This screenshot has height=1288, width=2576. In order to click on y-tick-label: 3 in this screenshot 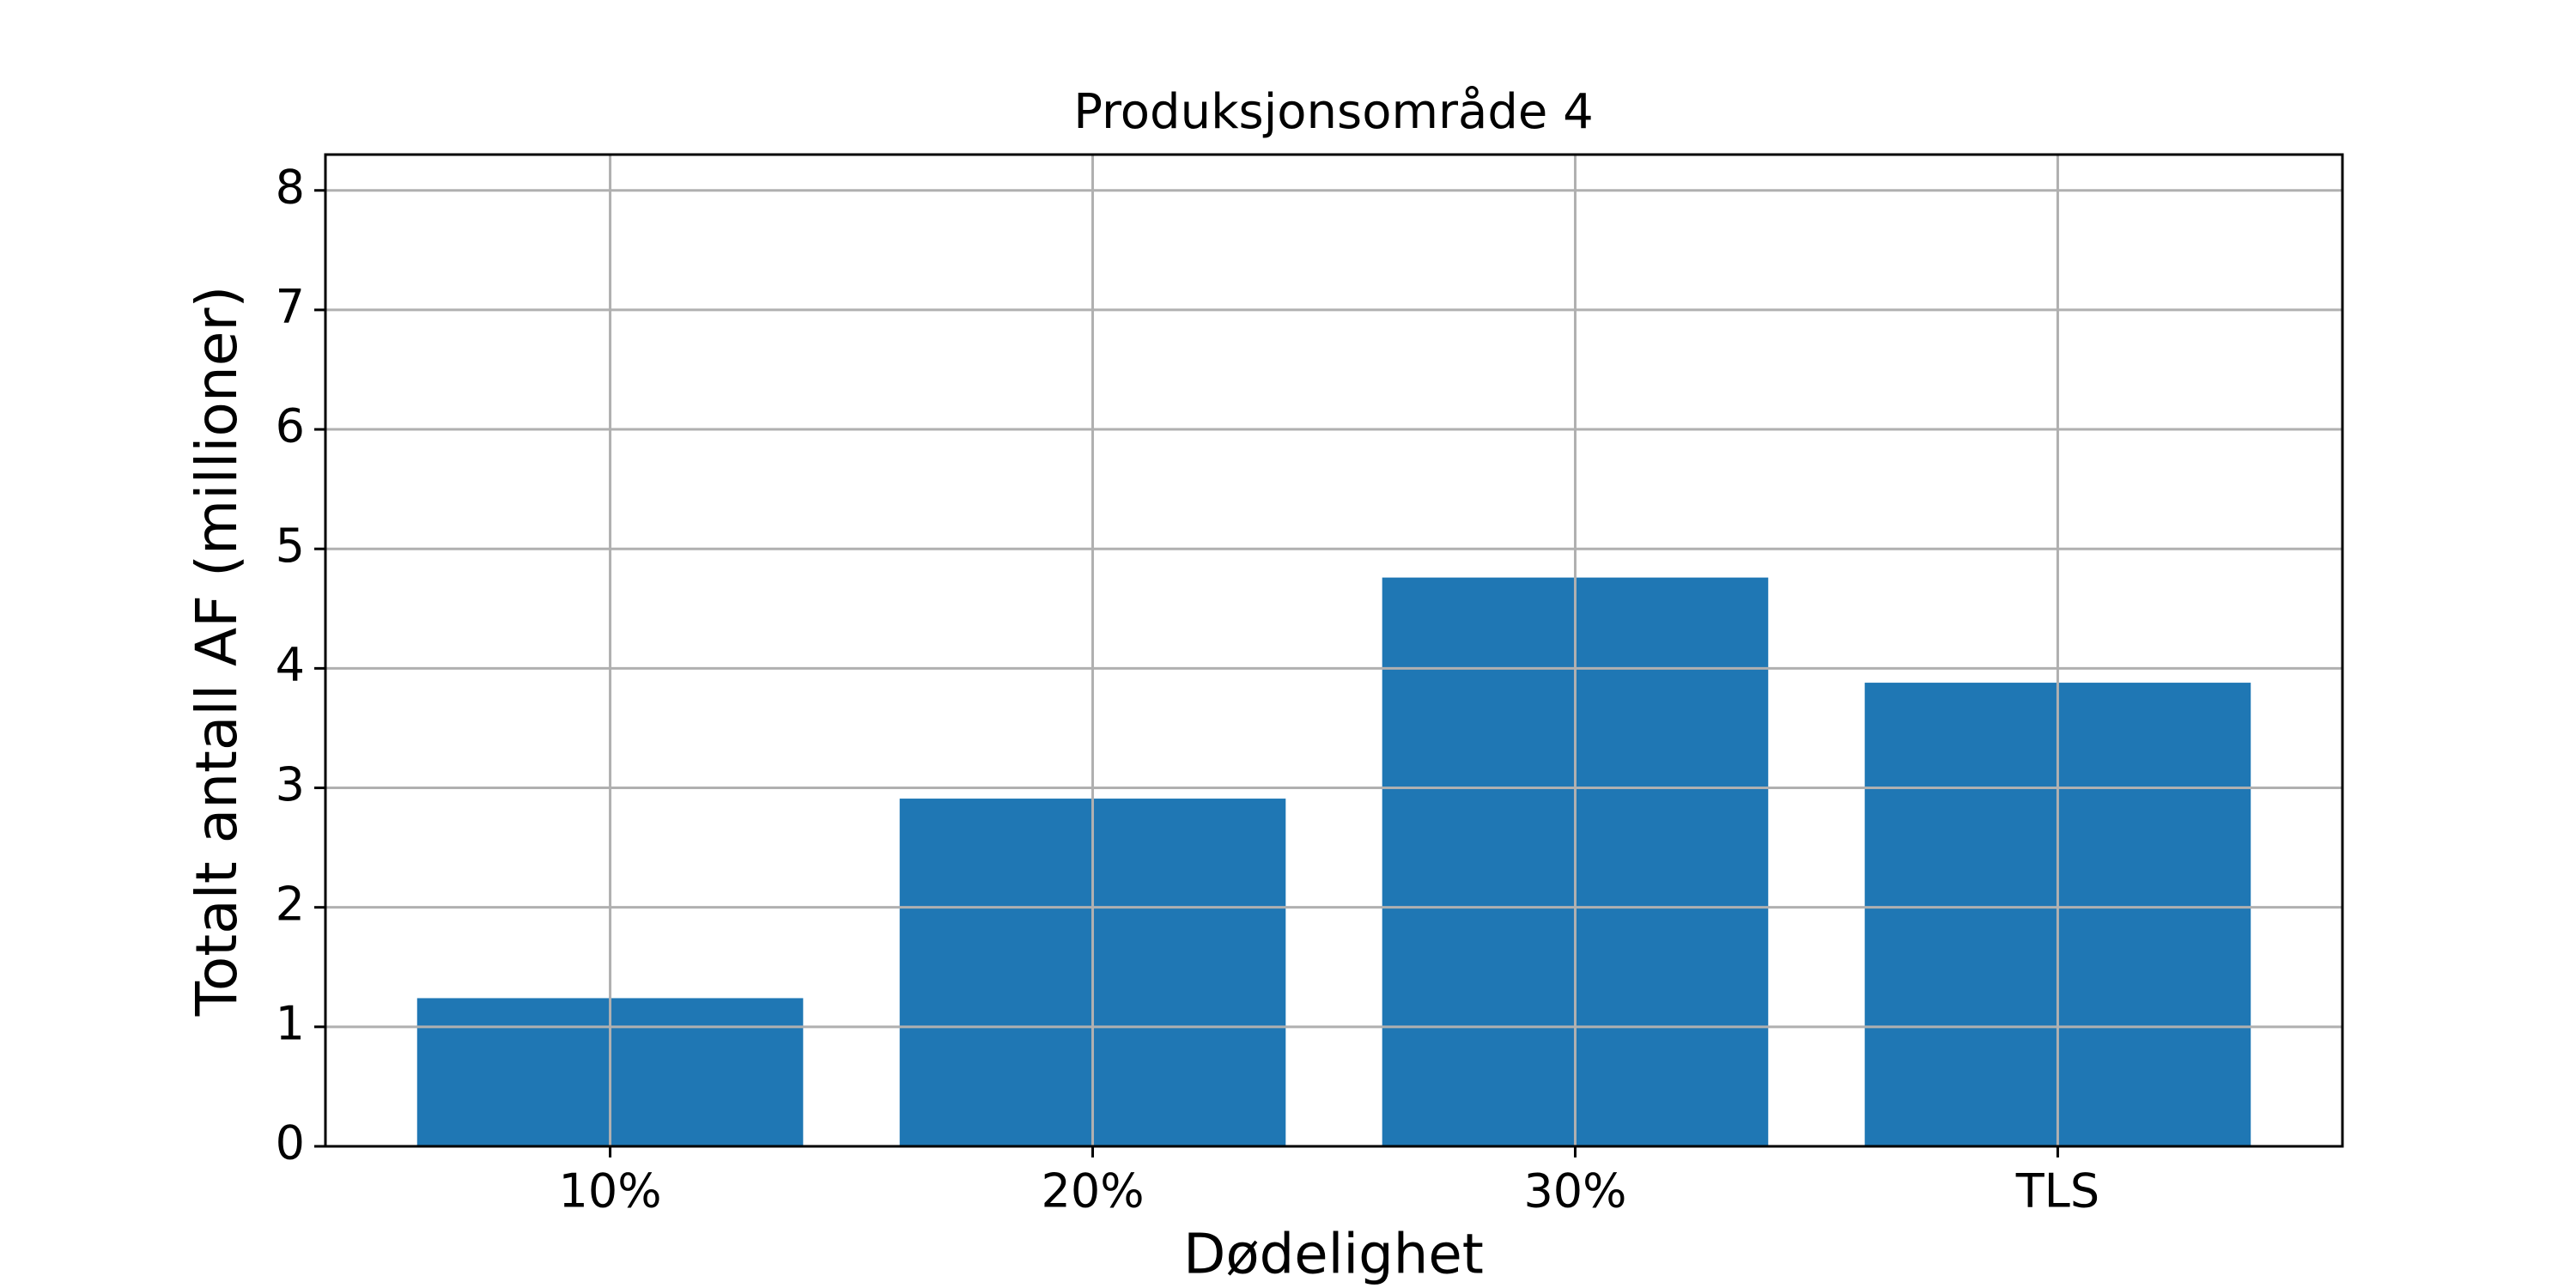, I will do `click(291, 784)`.